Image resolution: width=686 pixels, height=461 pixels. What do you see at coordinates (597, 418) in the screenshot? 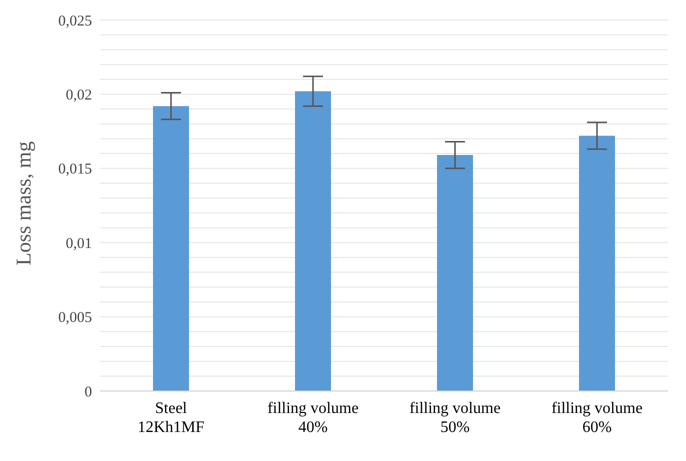
I see `x-tick-label: filling volume 60%` at bounding box center [597, 418].